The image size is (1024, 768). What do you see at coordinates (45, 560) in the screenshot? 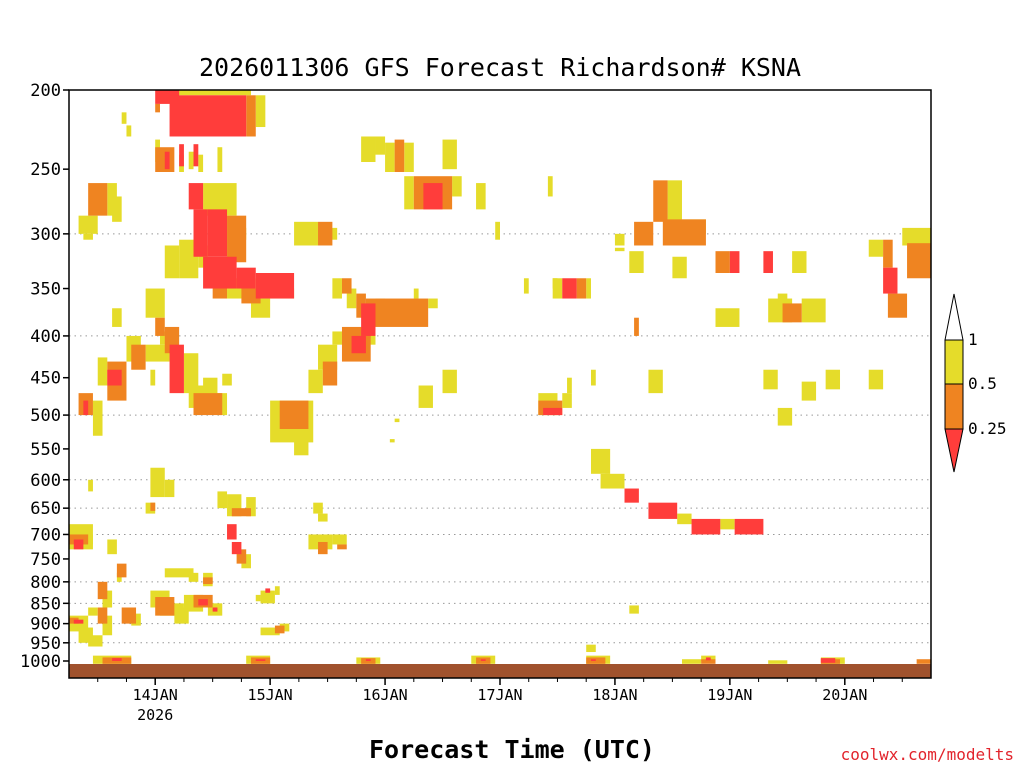
I see `y-tick-label: 750` at bounding box center [45, 560].